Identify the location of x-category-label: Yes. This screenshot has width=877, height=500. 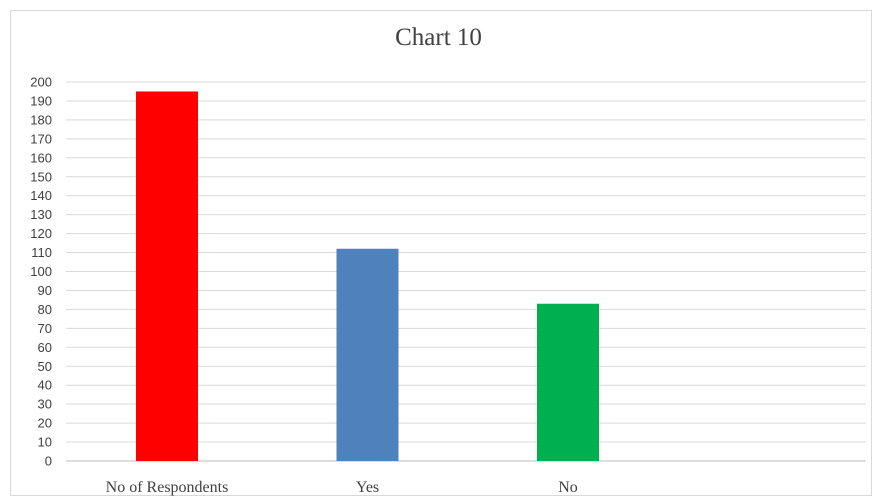
(367, 487).